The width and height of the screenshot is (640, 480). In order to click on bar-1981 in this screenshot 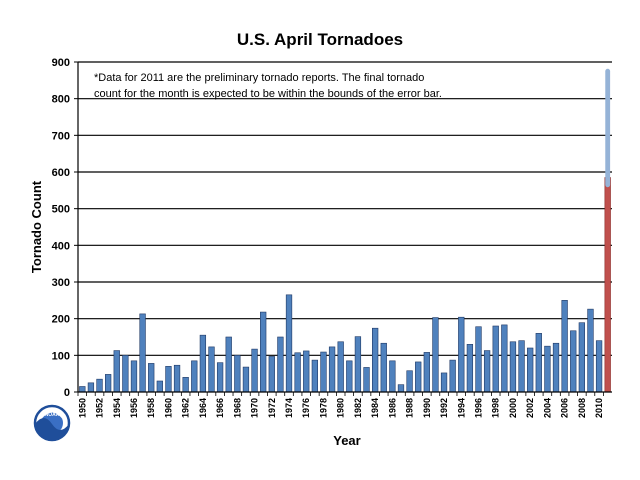, I will do `click(349, 376)`.